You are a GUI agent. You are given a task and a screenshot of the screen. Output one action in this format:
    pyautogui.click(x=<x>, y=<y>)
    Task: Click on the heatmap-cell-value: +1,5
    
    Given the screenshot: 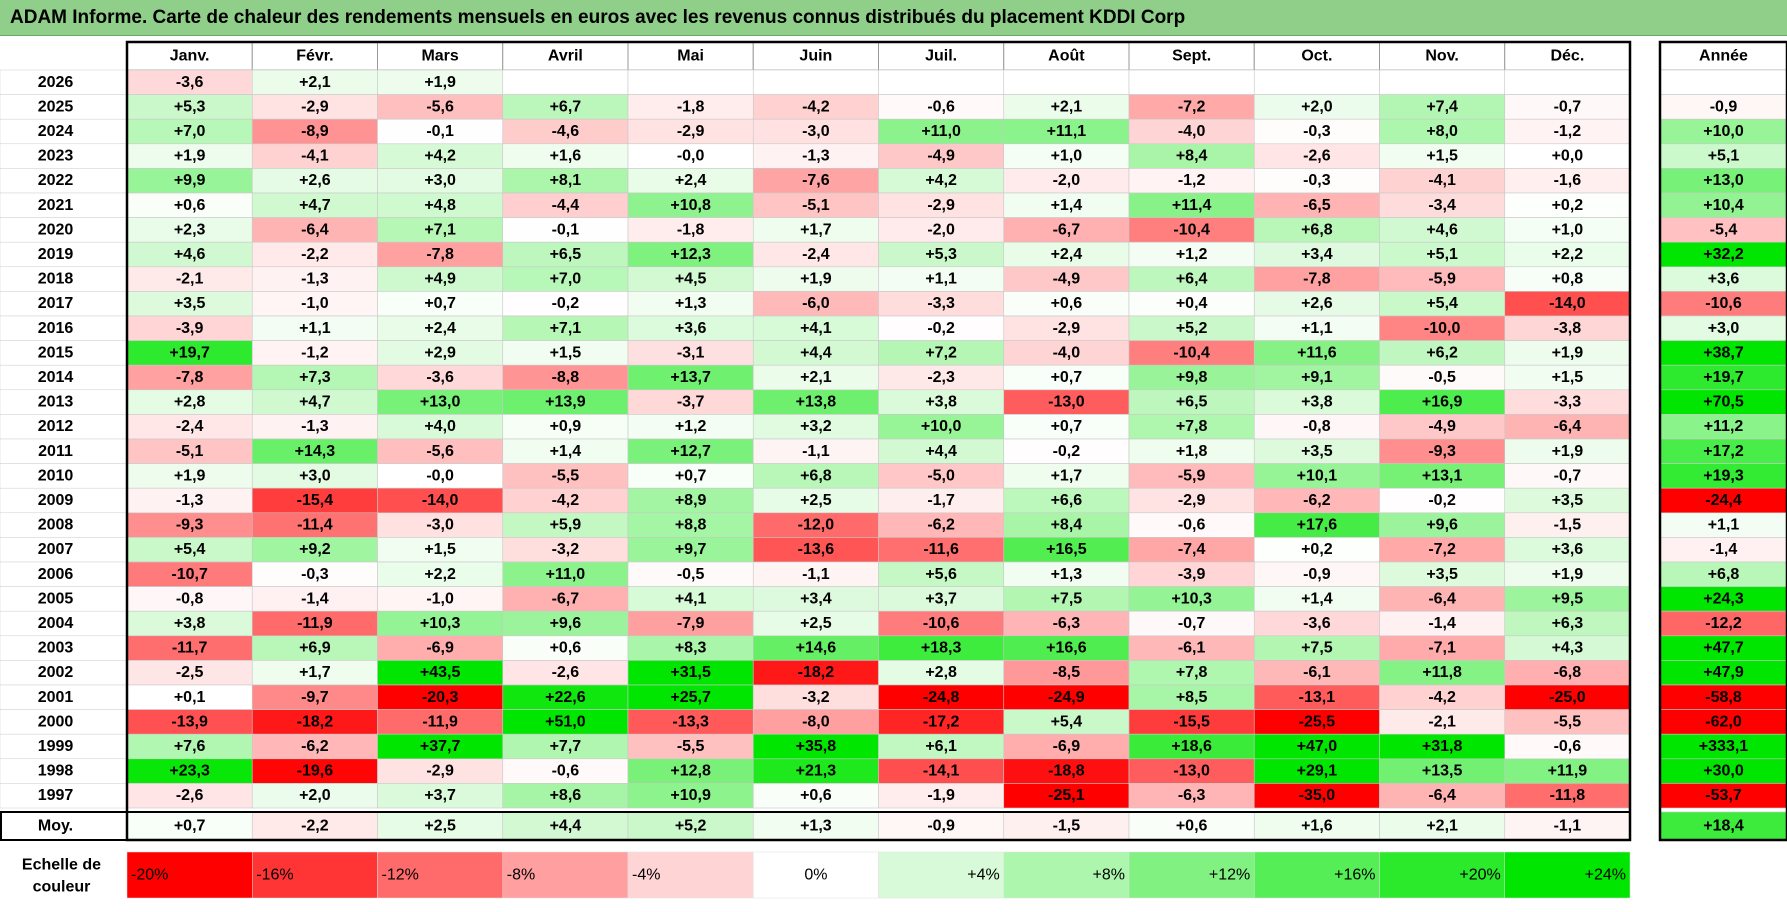 What is the action you would take?
    pyautogui.click(x=566, y=352)
    